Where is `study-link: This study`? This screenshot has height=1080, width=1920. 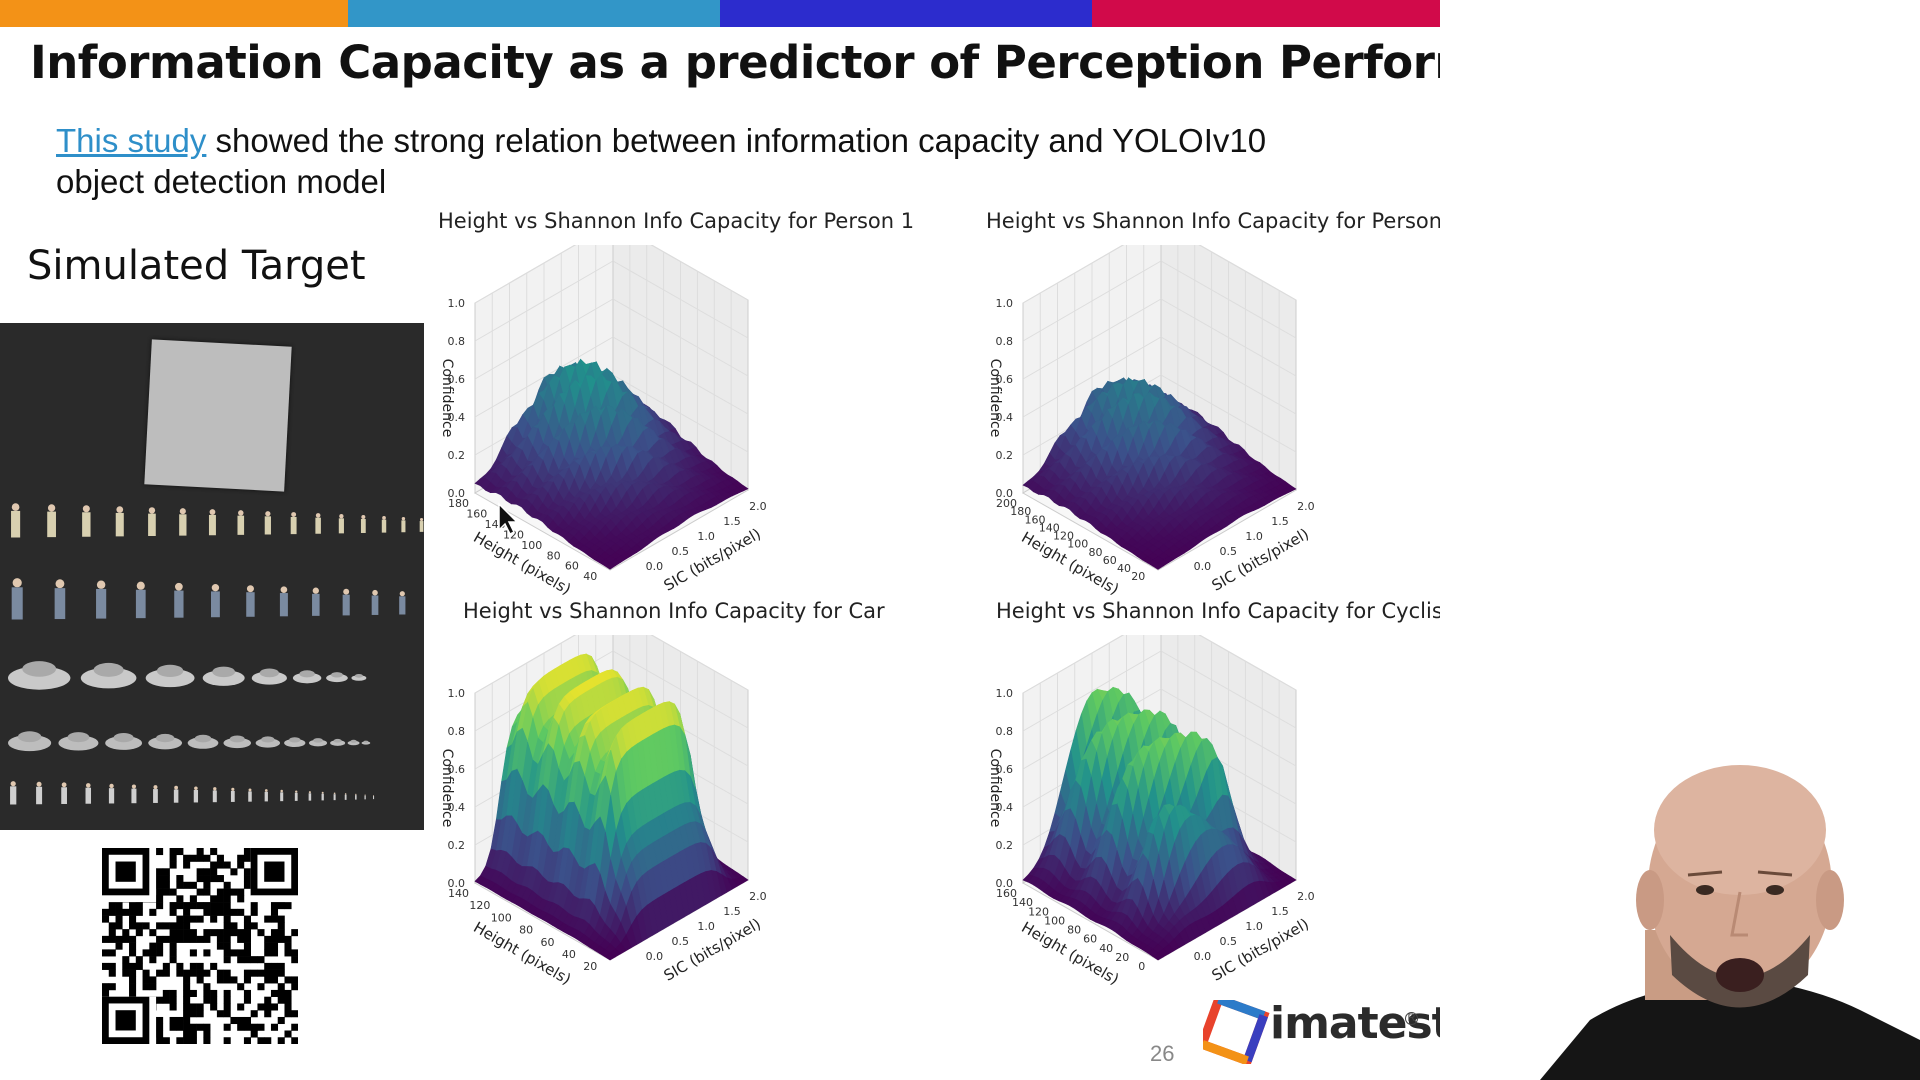
study-link: This study is located at coordinates (131, 140).